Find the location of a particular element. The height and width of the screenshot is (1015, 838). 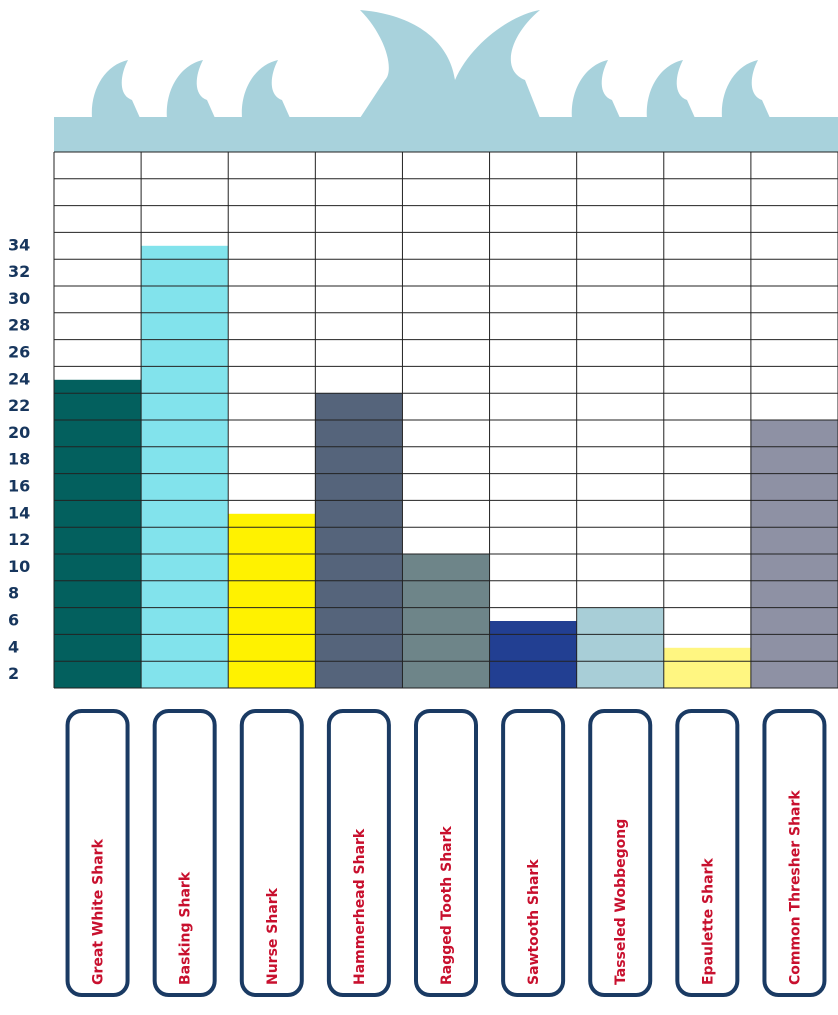

category-label-sawtooth-shark: Sawtooth Shark is located at coordinates (534, 922).